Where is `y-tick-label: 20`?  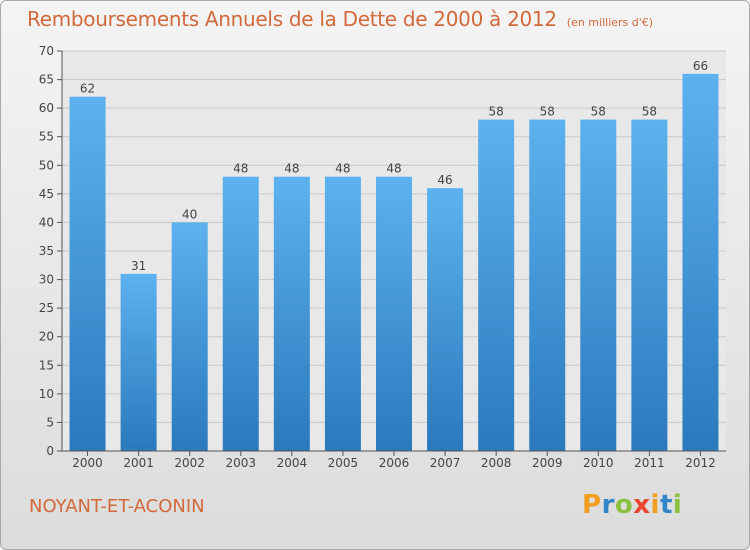 y-tick-label: 20 is located at coordinates (46, 337).